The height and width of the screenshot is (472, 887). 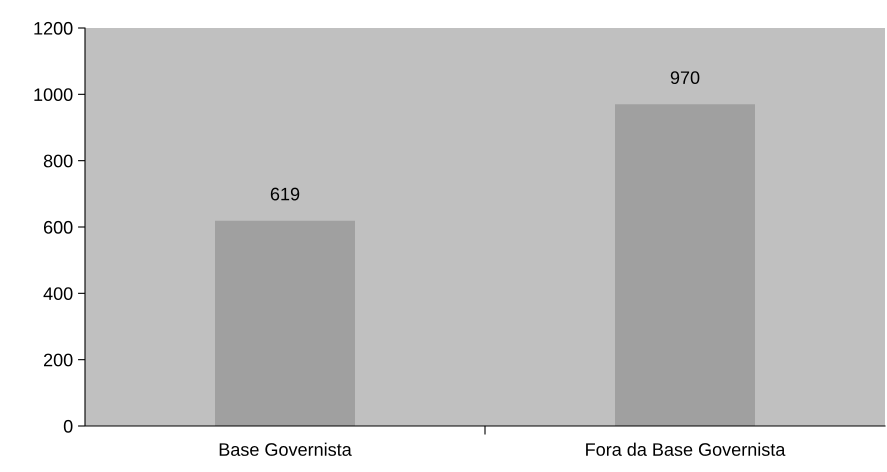 What do you see at coordinates (285, 194) in the screenshot?
I see `data-label: 619` at bounding box center [285, 194].